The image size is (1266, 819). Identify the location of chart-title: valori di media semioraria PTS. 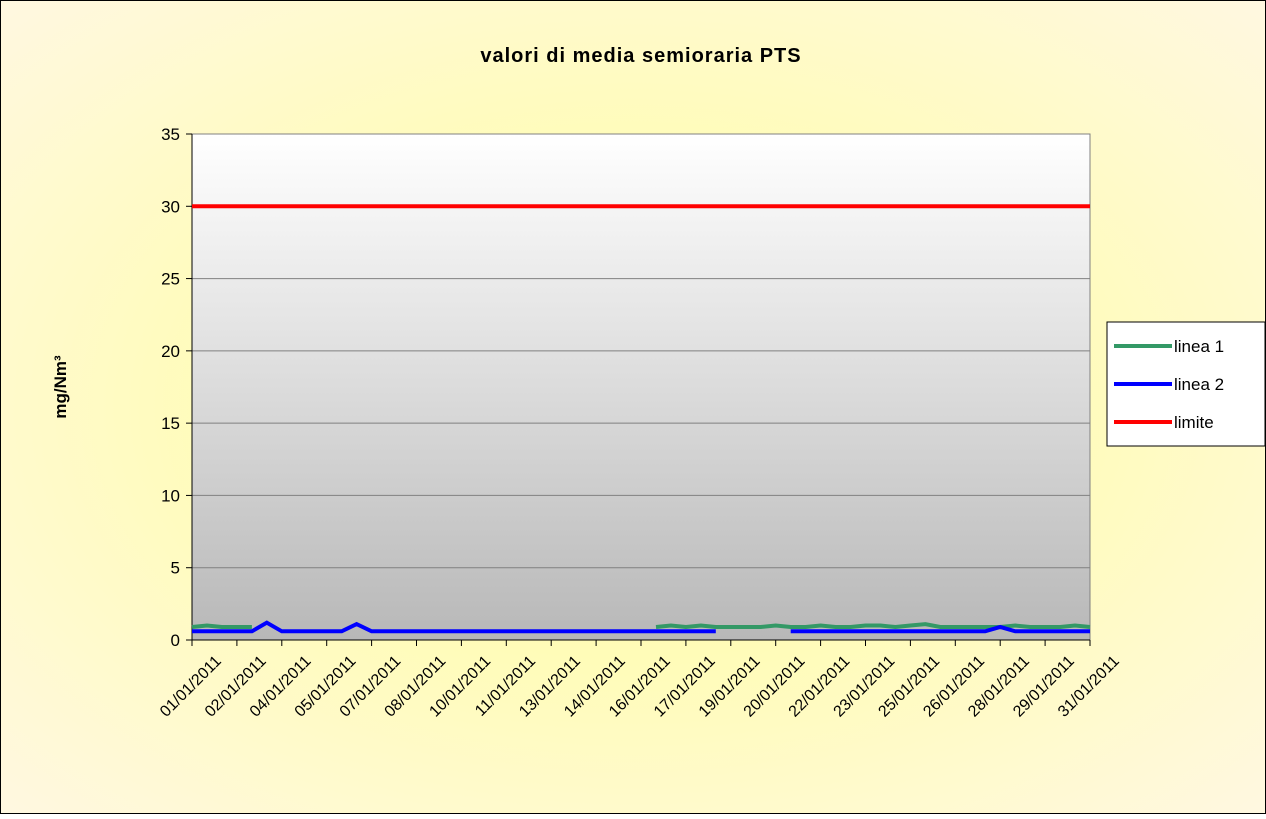
(640, 56).